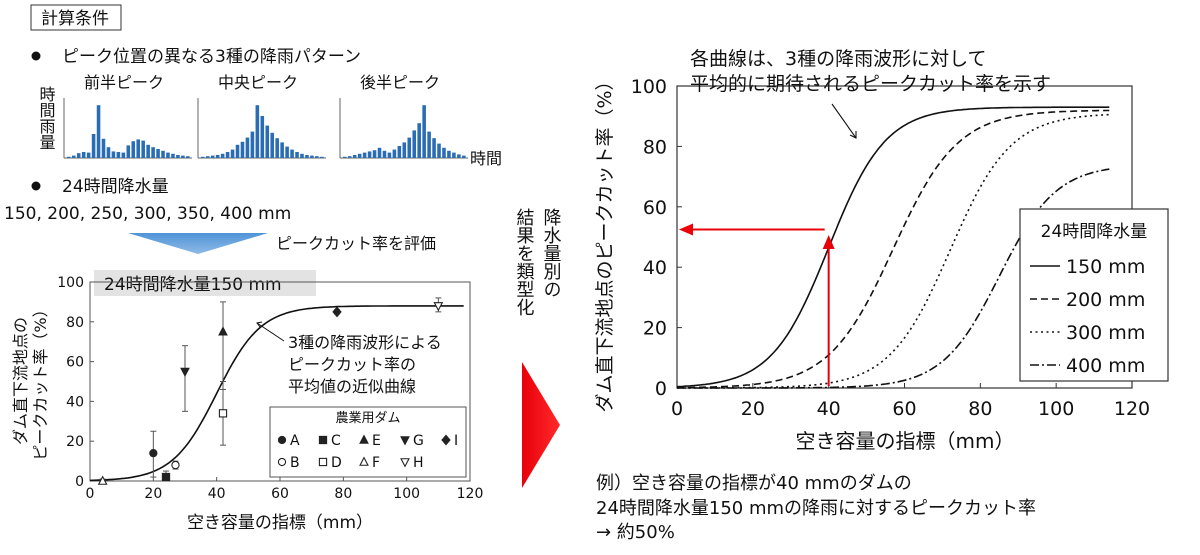  Describe the element at coordinates (211, 57) in the screenshot. I see `bullet-1-text: ピーク位置の異なる3種の降雨パターン` at that location.